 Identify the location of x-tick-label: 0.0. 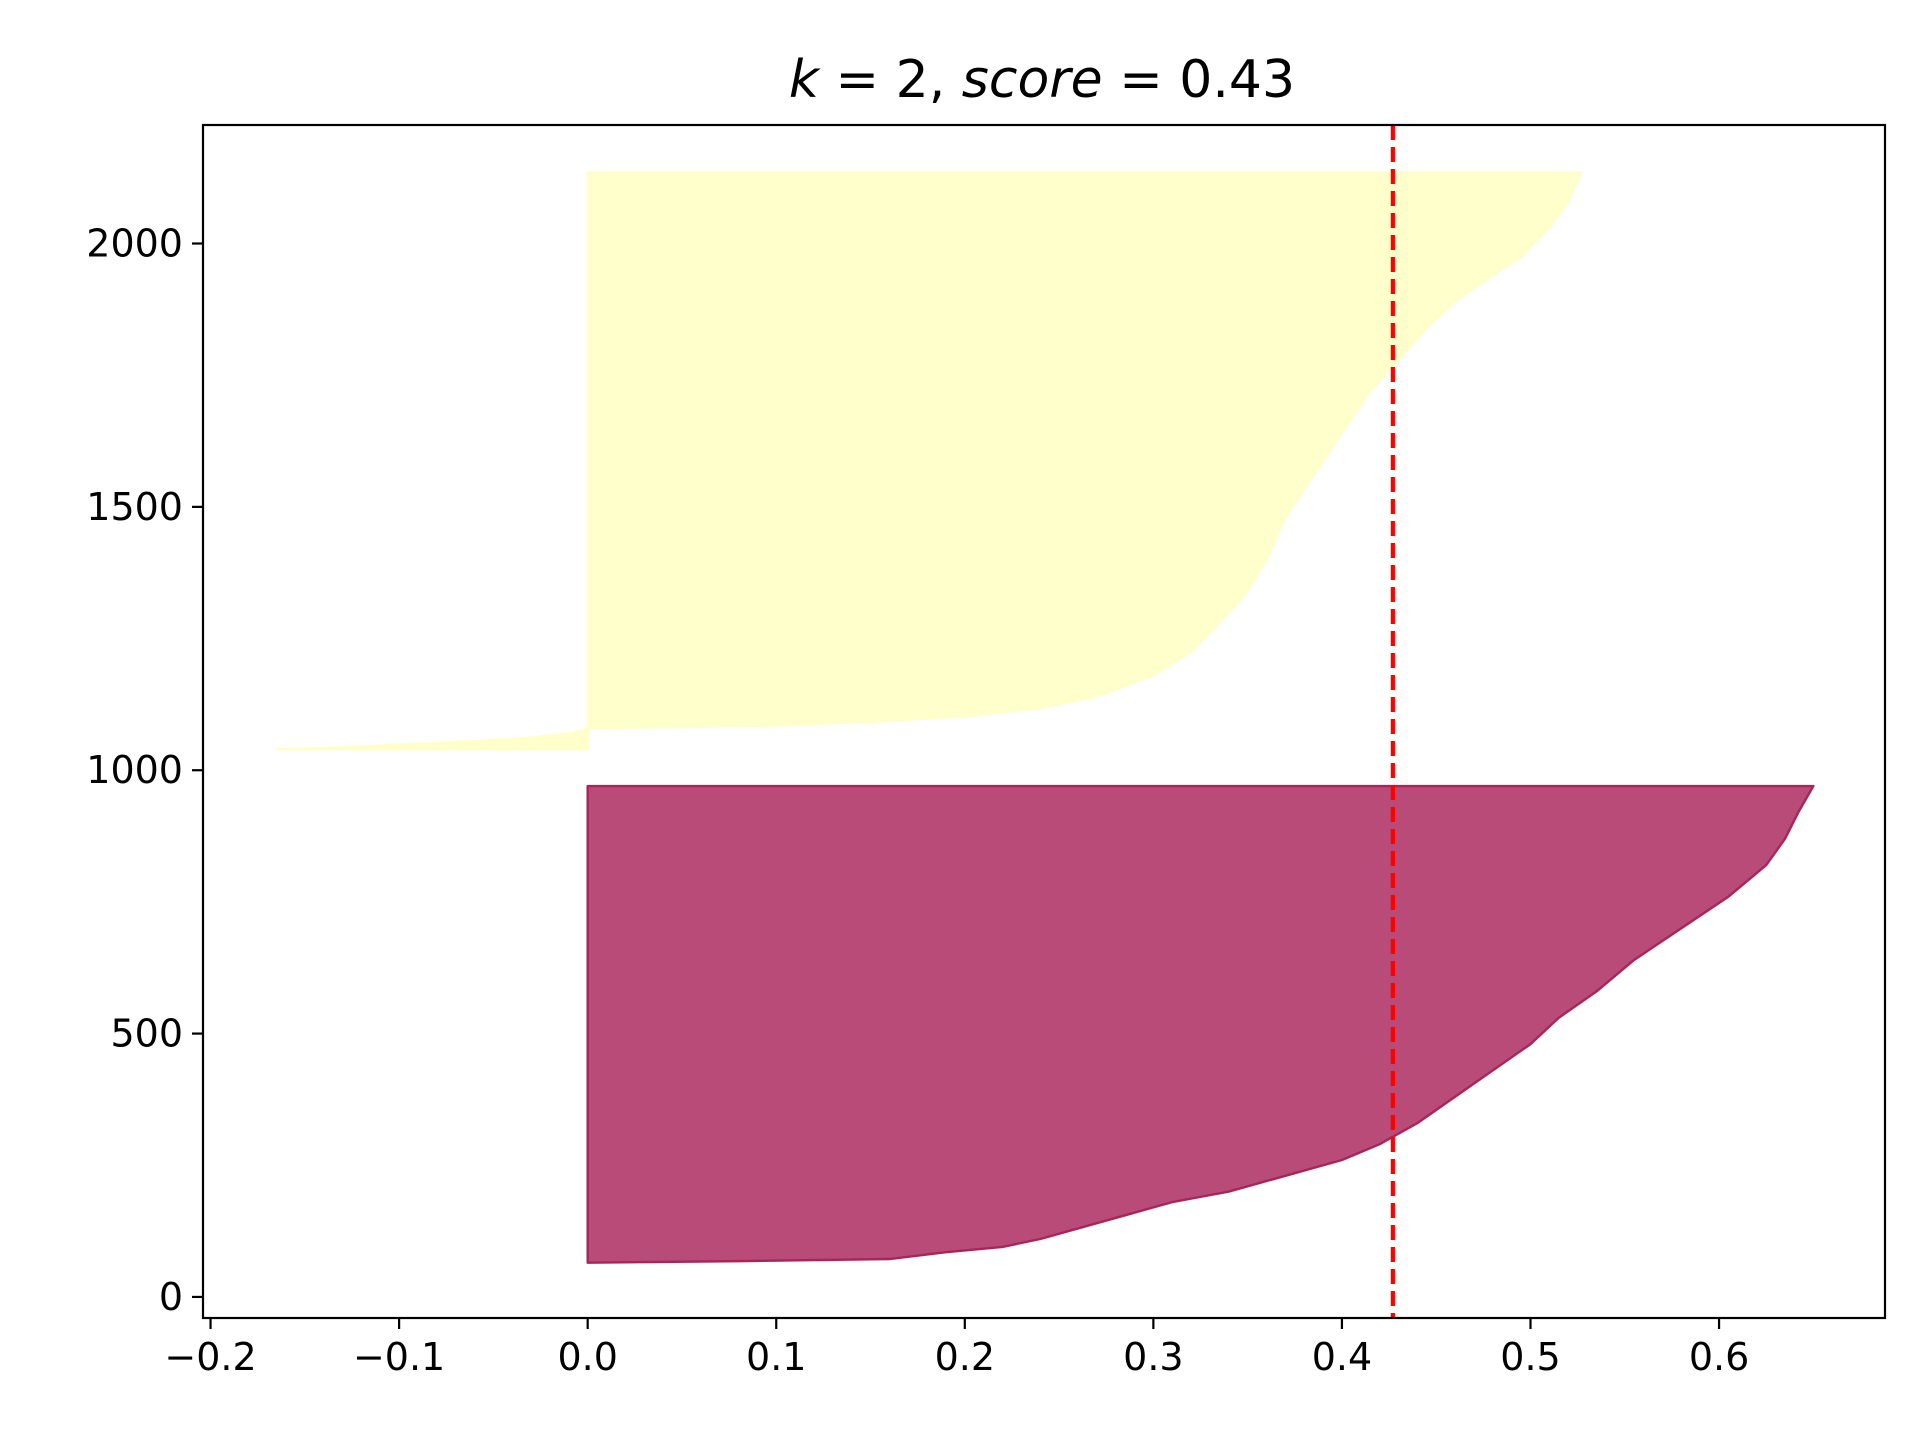
(587, 1357).